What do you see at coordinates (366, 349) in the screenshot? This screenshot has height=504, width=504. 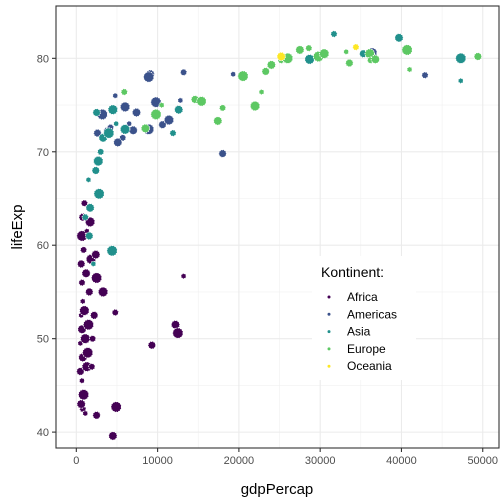 I see `legend-label-europe: Europe` at bounding box center [366, 349].